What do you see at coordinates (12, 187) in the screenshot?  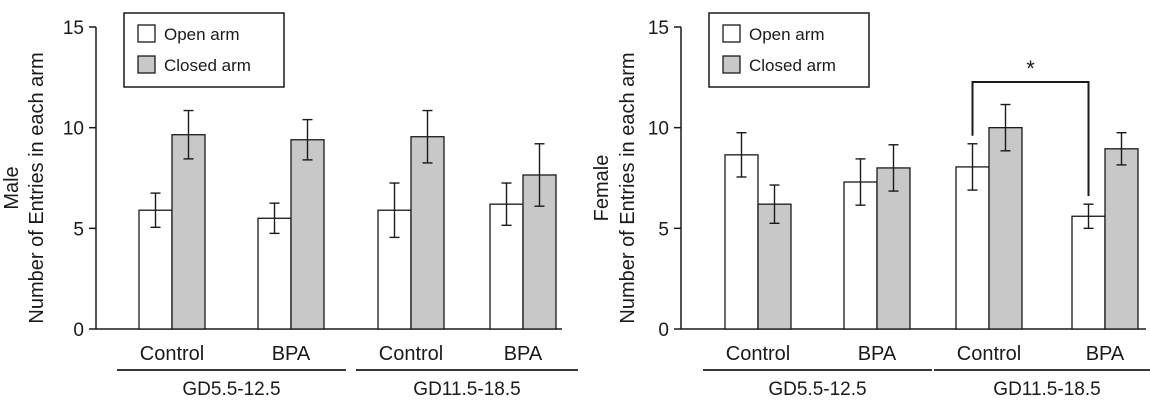 I see `y-axis-label-sex: Male` at bounding box center [12, 187].